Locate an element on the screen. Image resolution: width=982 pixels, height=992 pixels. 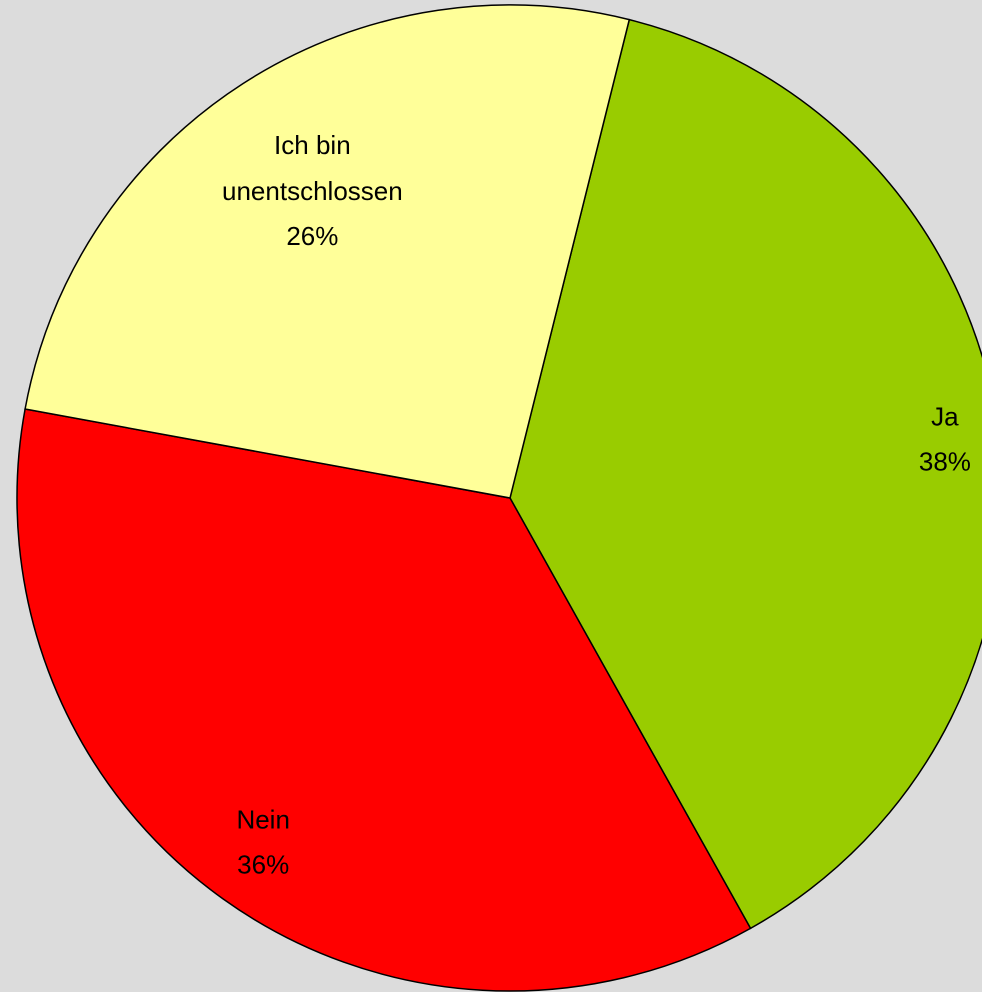
slice-category: Ich bin unentschlossen is located at coordinates (312, 168).